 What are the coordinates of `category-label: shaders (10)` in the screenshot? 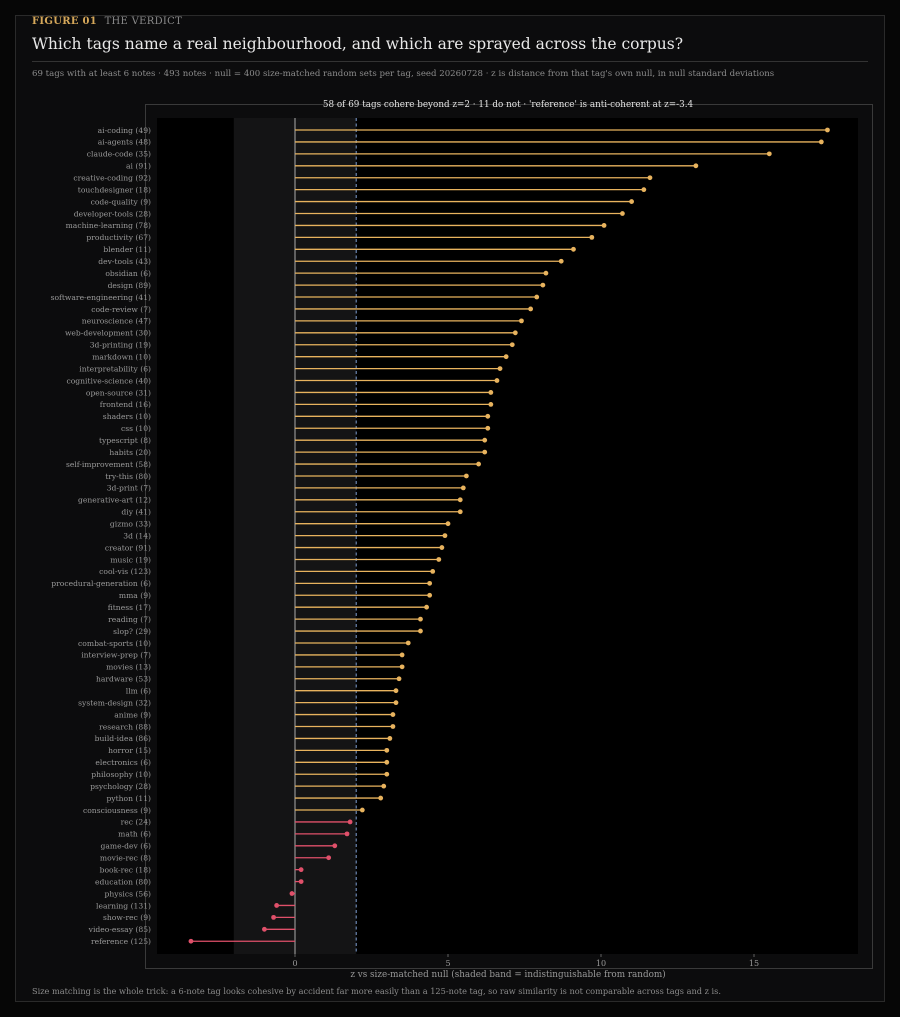 It's located at (127, 416).